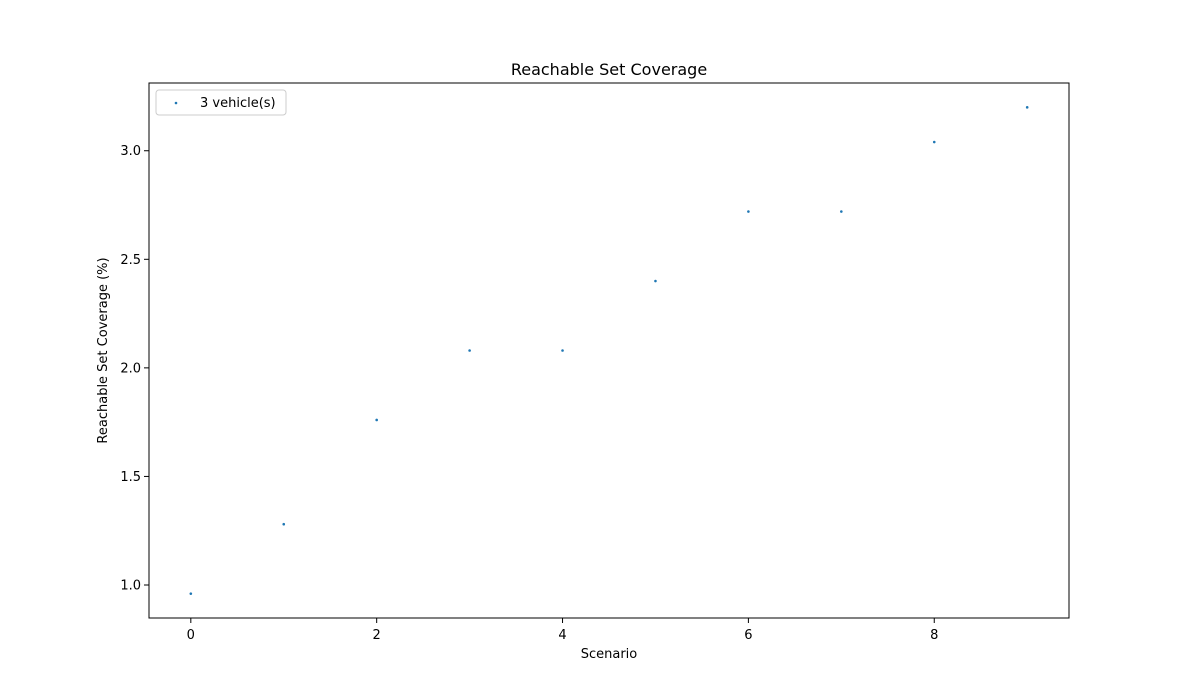  I want to click on y-tick-label: 1.0, so click(130, 585).